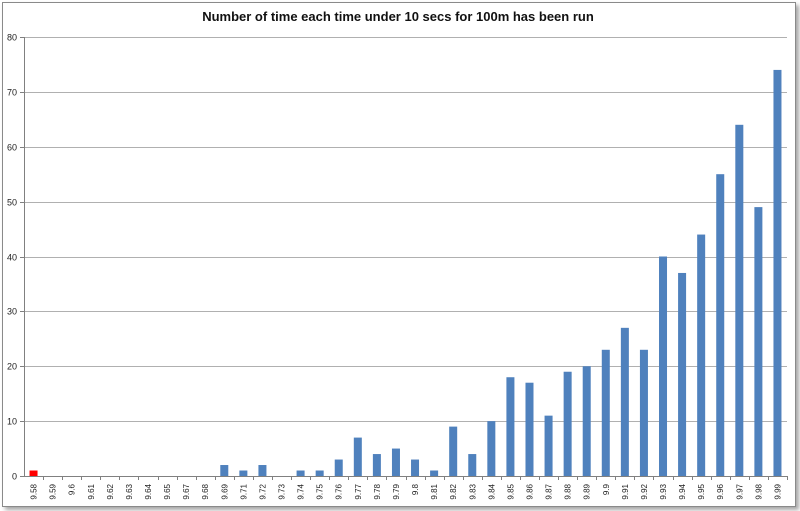 The image size is (800, 511). I want to click on x-tick-label: 9.99, so click(777, 491).